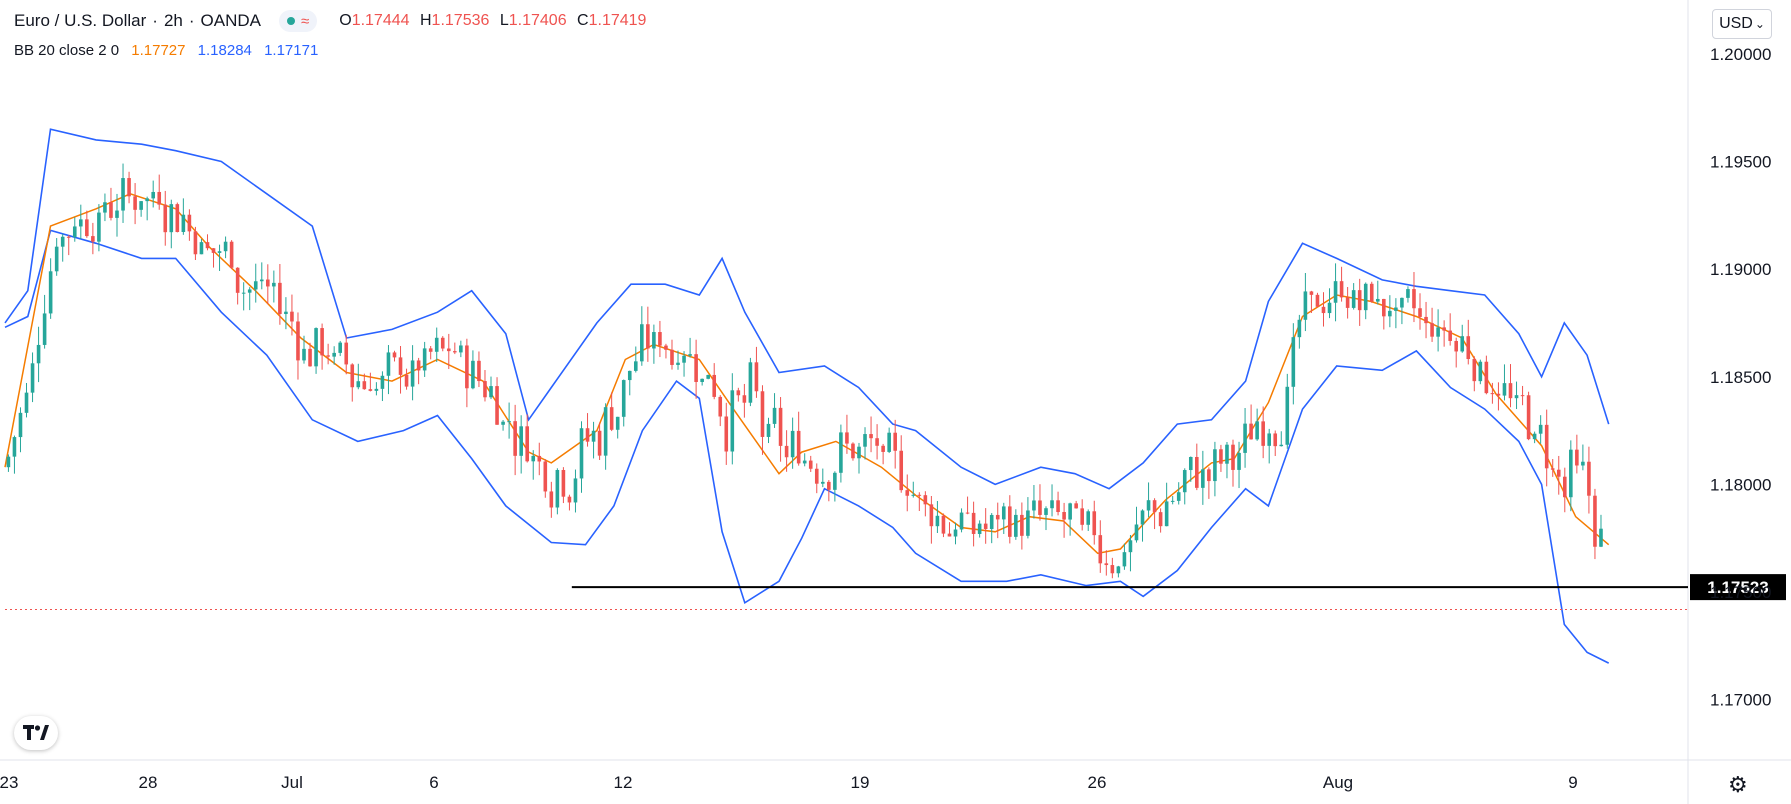 This screenshot has height=804, width=1791. What do you see at coordinates (166, 50) in the screenshot?
I see `indicator-legend: BB 20 close 2 0 1.17727 1.18284 1.17171` at bounding box center [166, 50].